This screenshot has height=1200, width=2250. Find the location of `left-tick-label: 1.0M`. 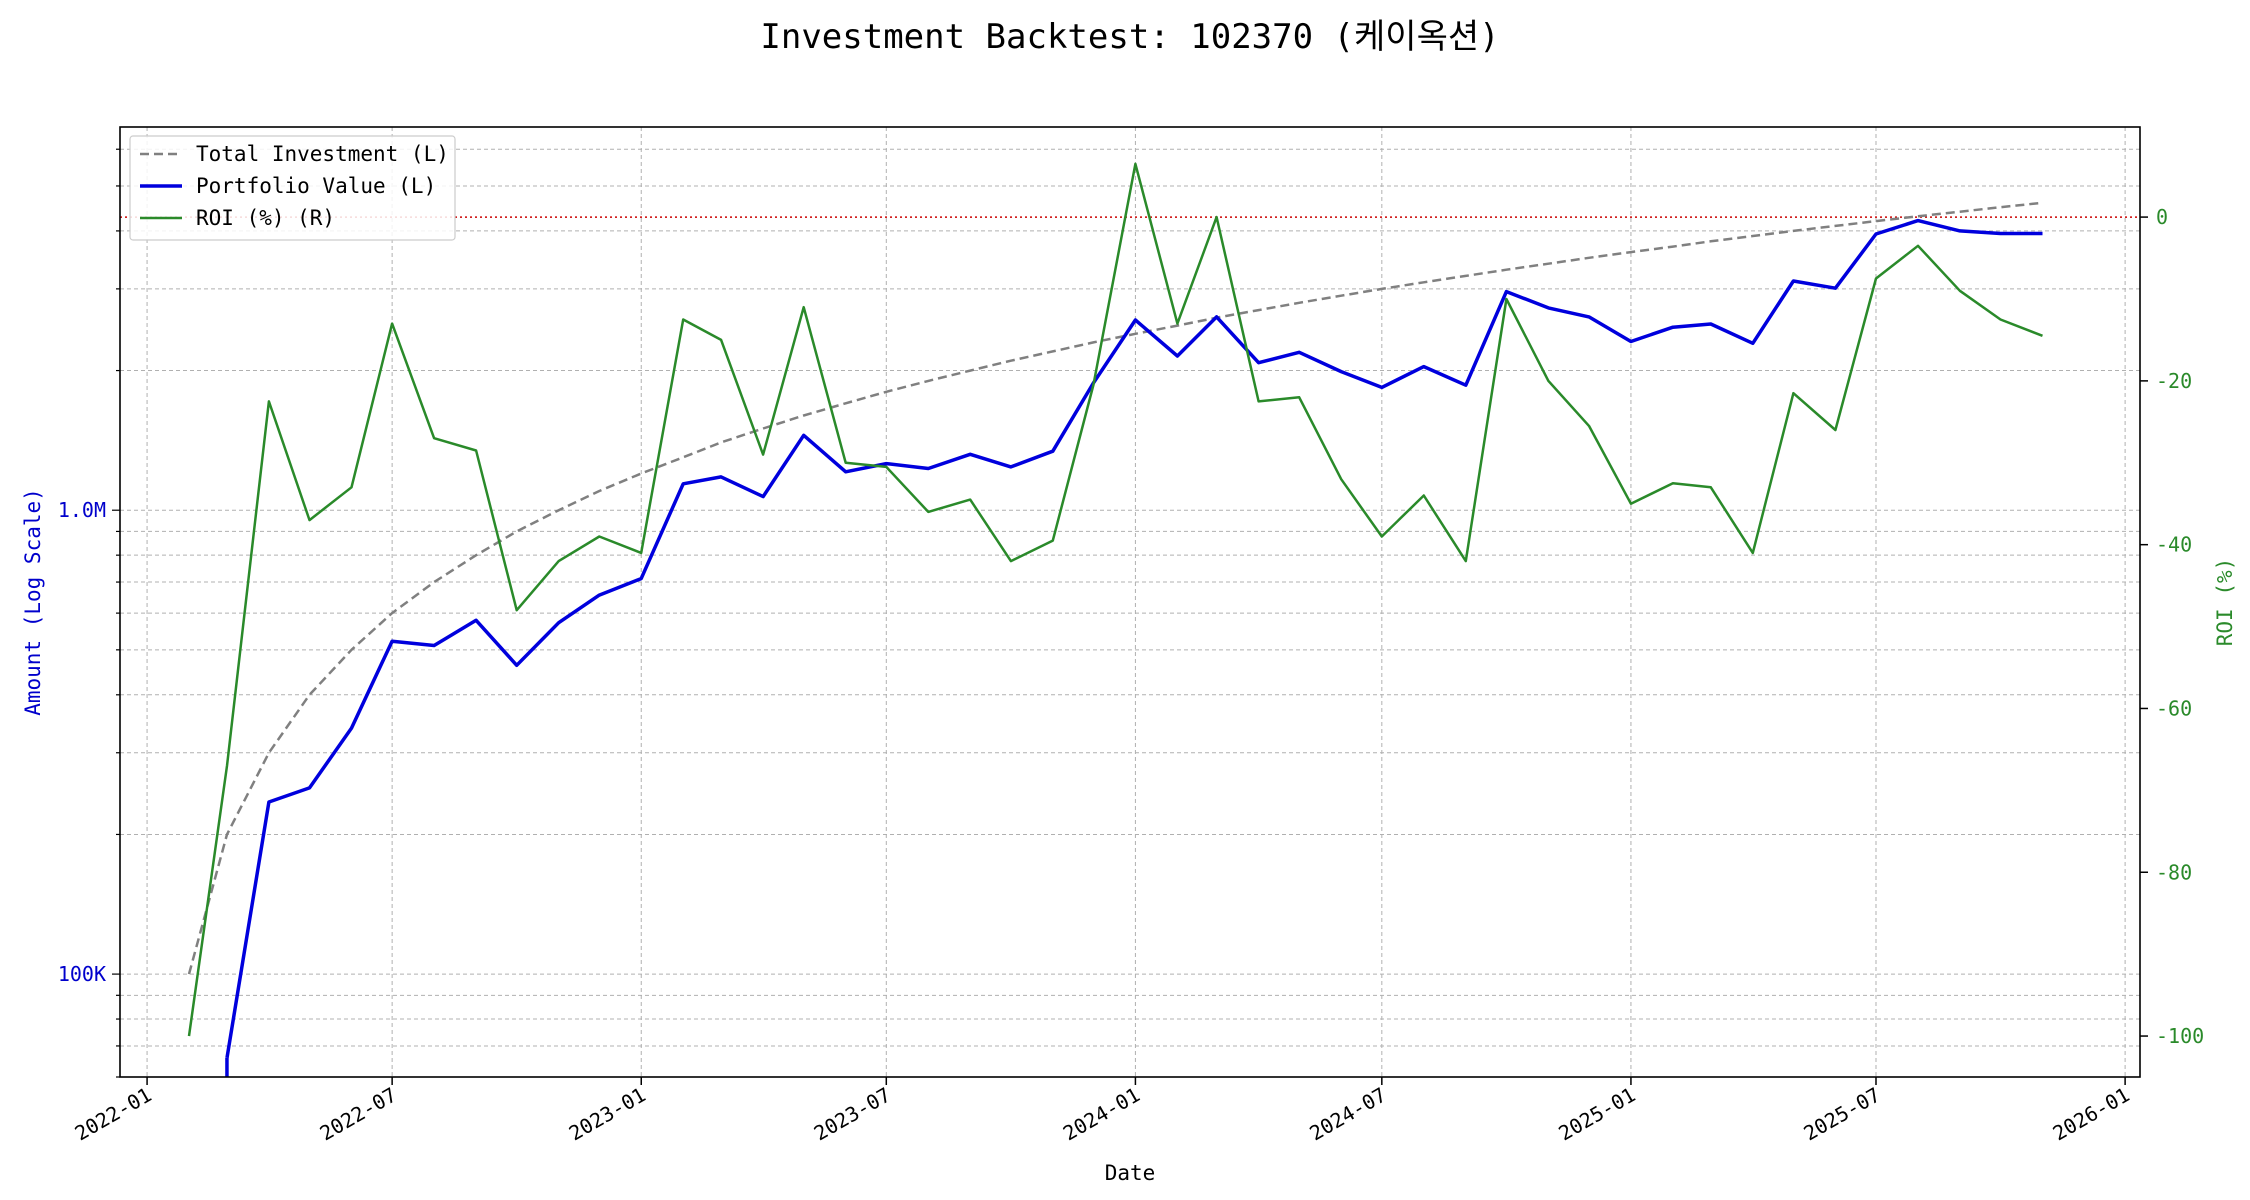

left-tick-label: 1.0M is located at coordinates (82, 510).